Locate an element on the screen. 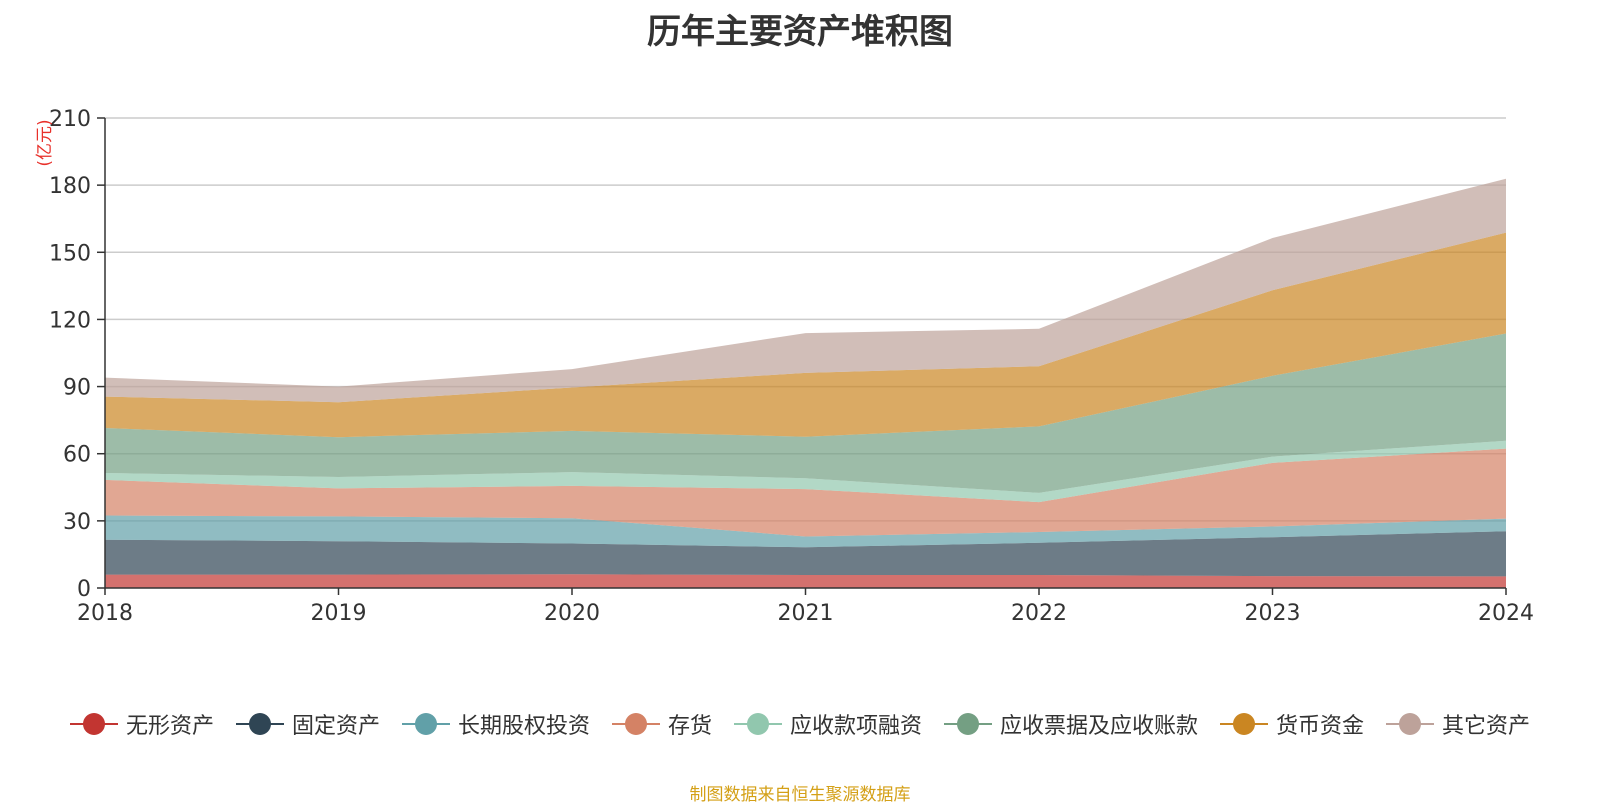  y-tick-label: 0 is located at coordinates (84, 589).